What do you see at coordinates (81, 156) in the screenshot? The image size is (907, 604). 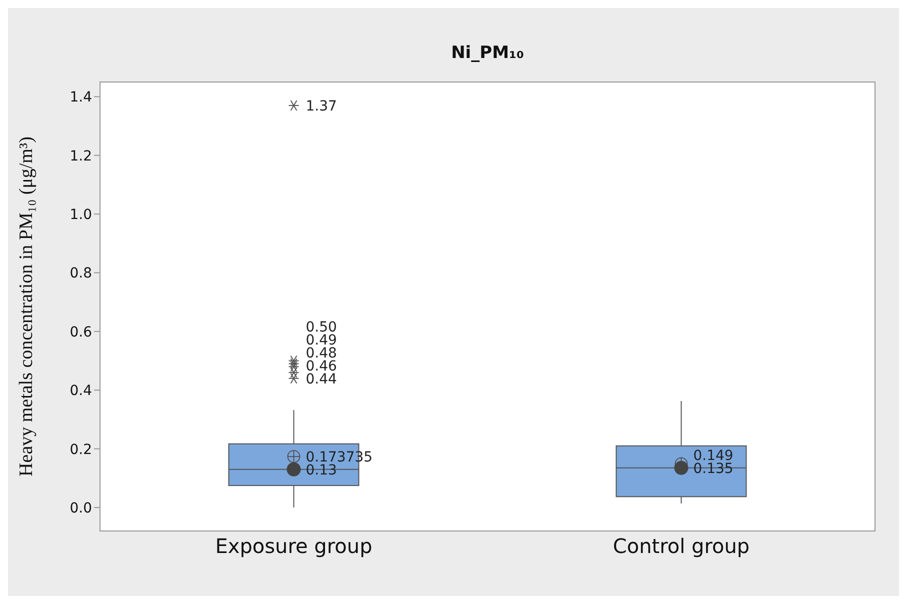 I see `y-tick-label: 1.2` at bounding box center [81, 156].